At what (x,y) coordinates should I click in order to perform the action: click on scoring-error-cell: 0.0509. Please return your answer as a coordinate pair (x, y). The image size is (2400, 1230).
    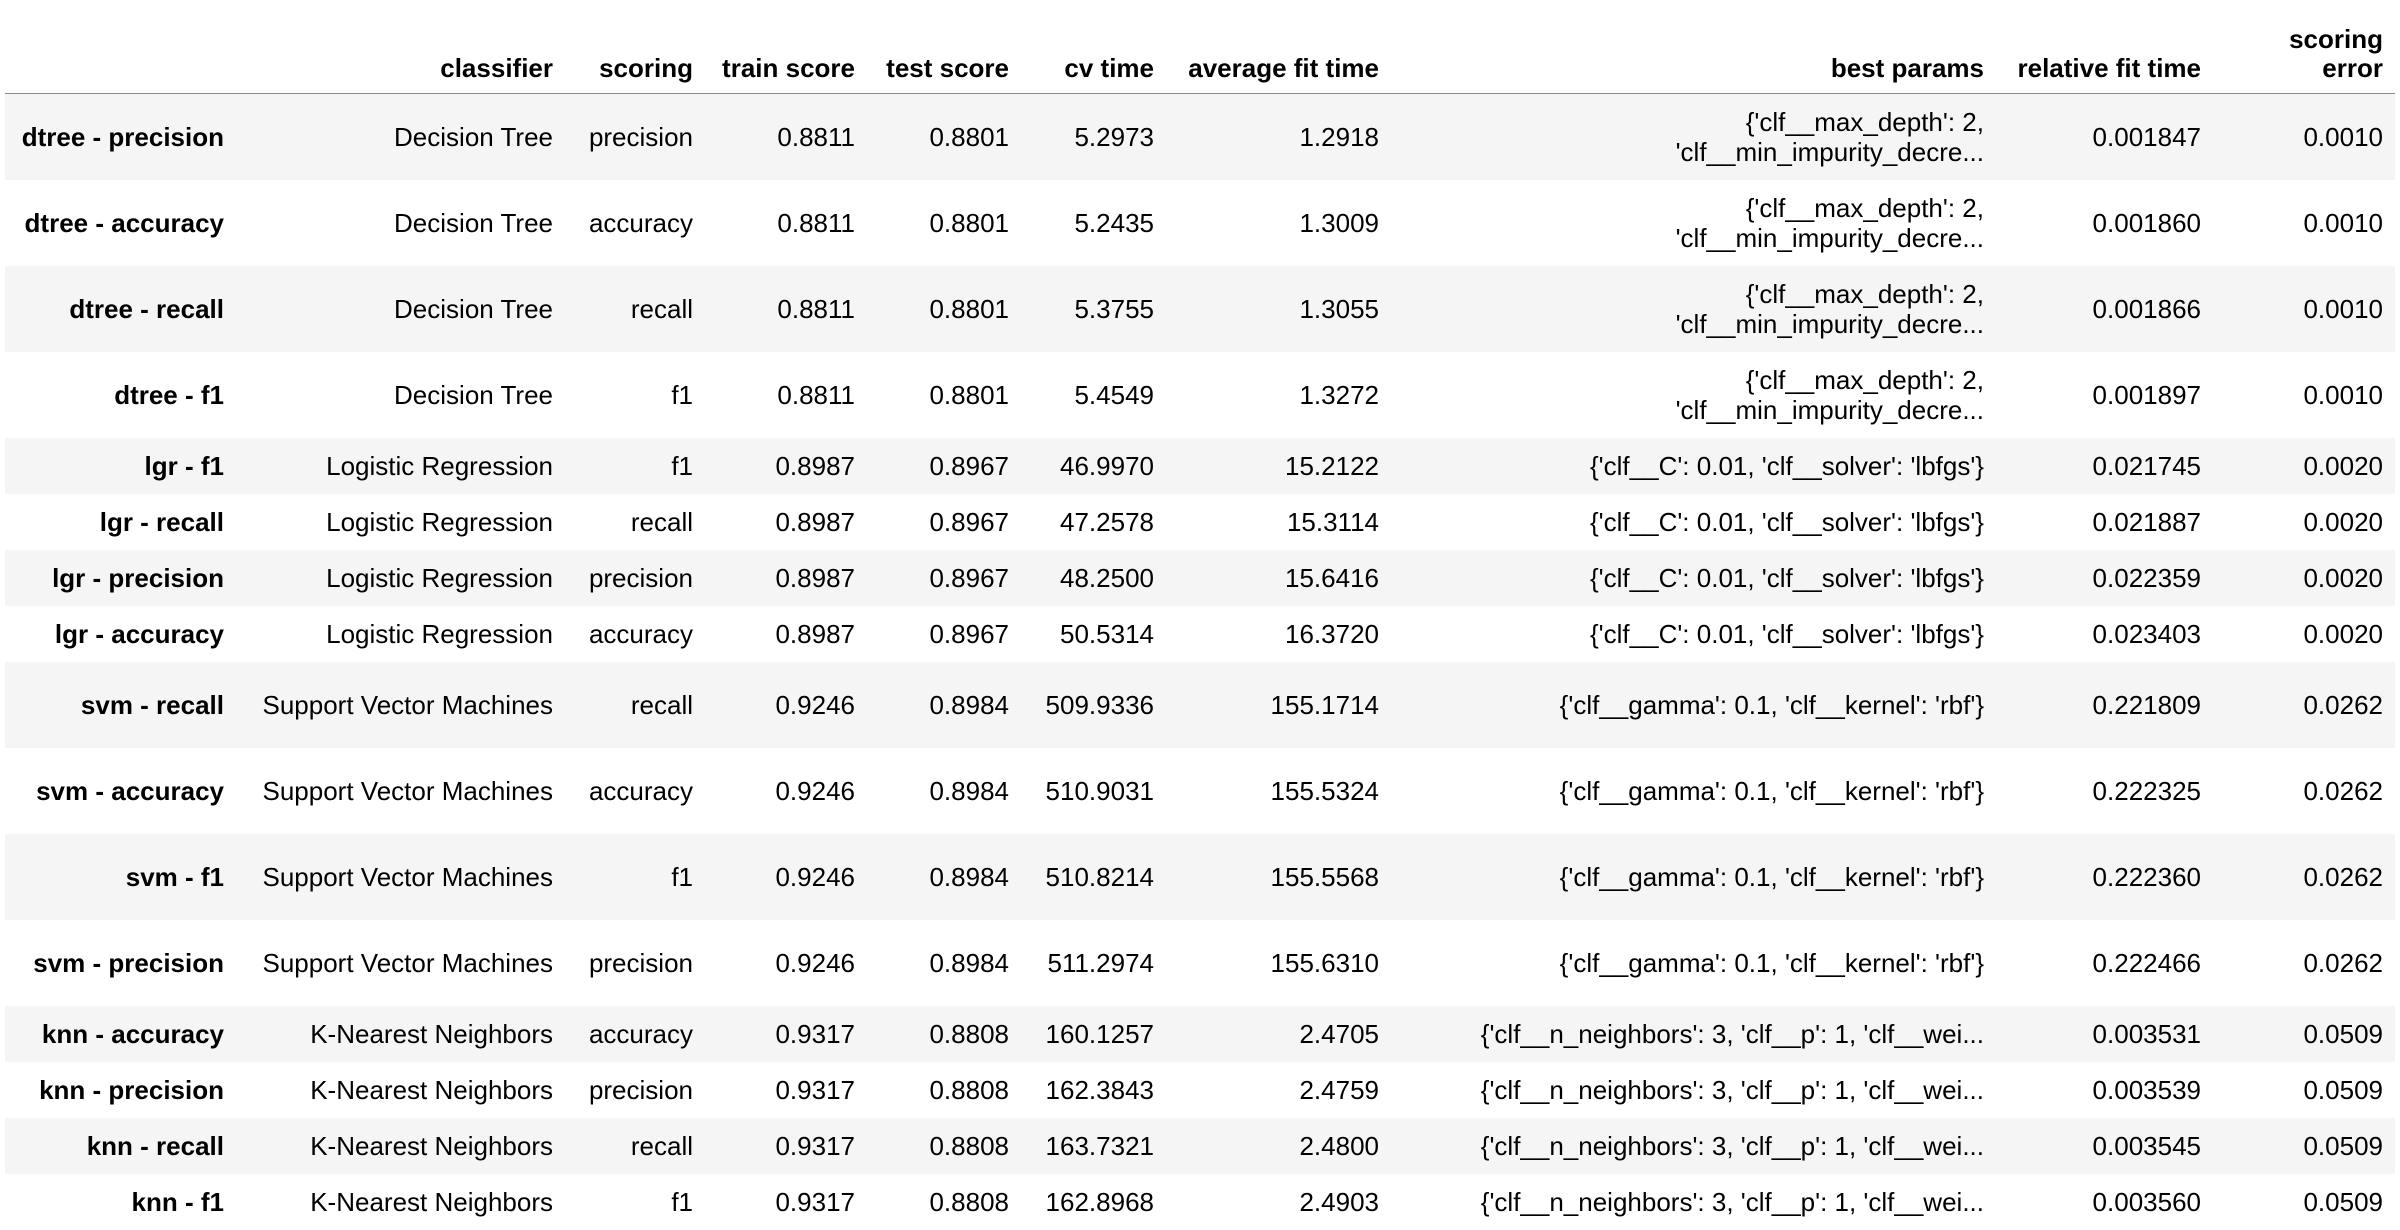
    Looking at the image, I should click on (2343, 1033).